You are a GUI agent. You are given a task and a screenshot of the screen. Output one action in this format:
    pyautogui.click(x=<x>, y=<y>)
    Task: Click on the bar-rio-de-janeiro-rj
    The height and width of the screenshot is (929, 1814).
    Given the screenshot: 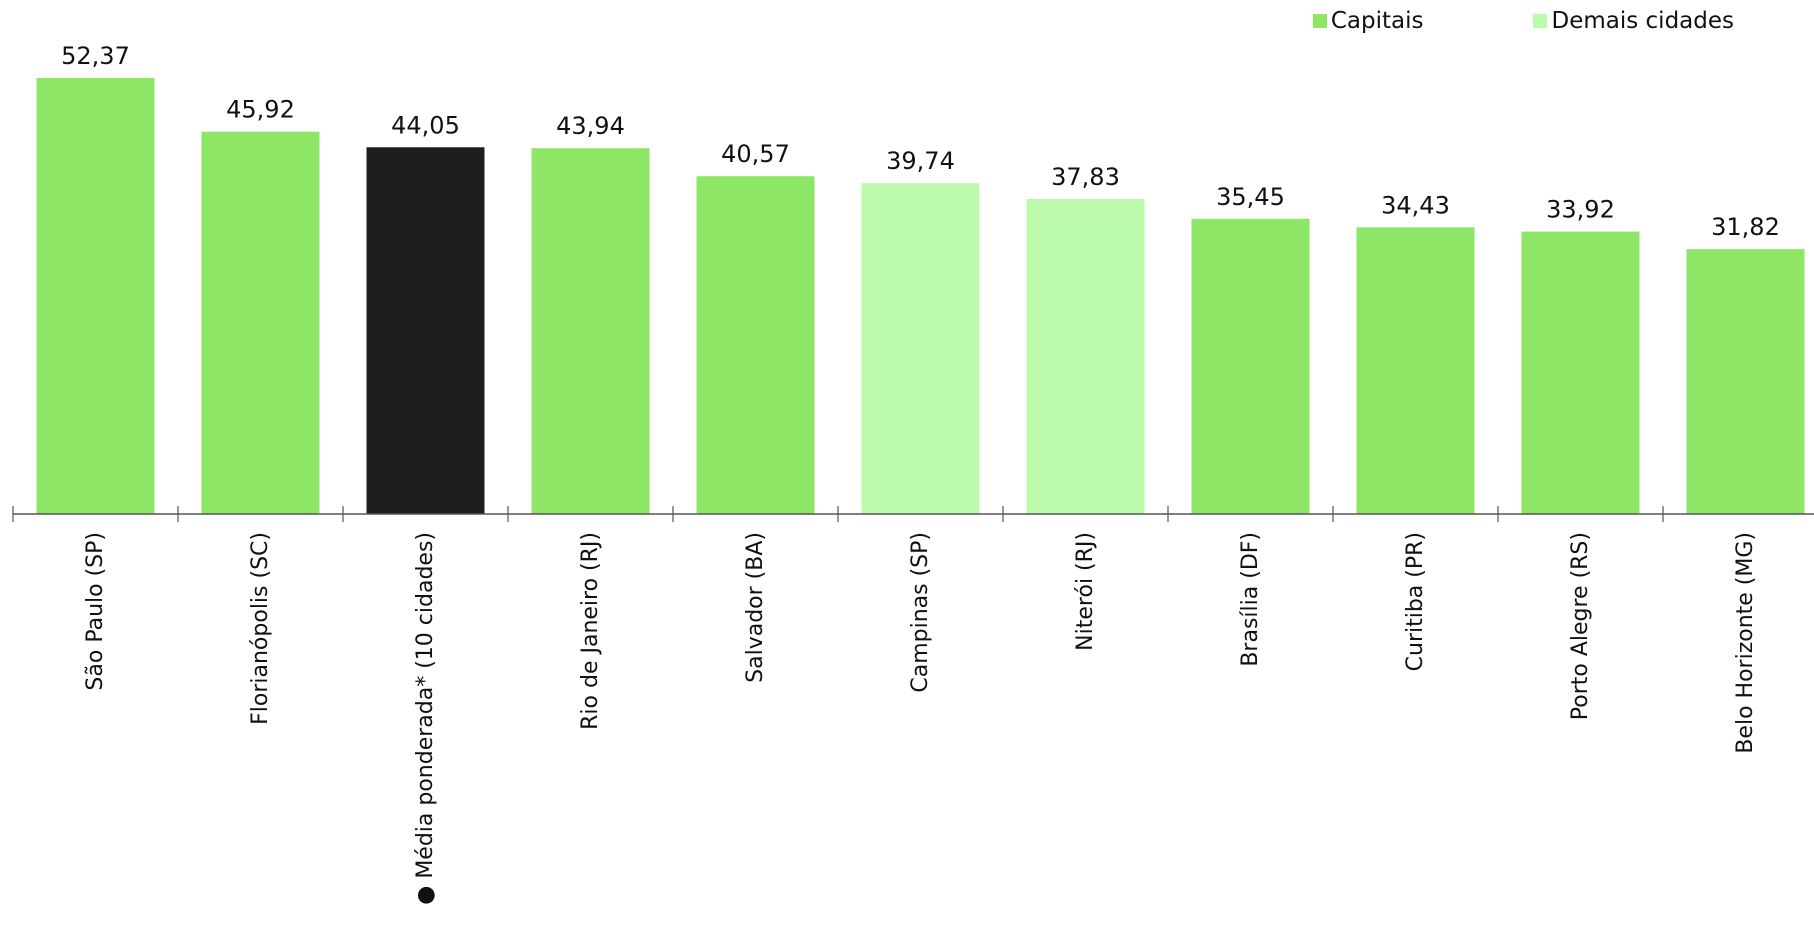 What is the action you would take?
    pyautogui.click(x=590, y=331)
    